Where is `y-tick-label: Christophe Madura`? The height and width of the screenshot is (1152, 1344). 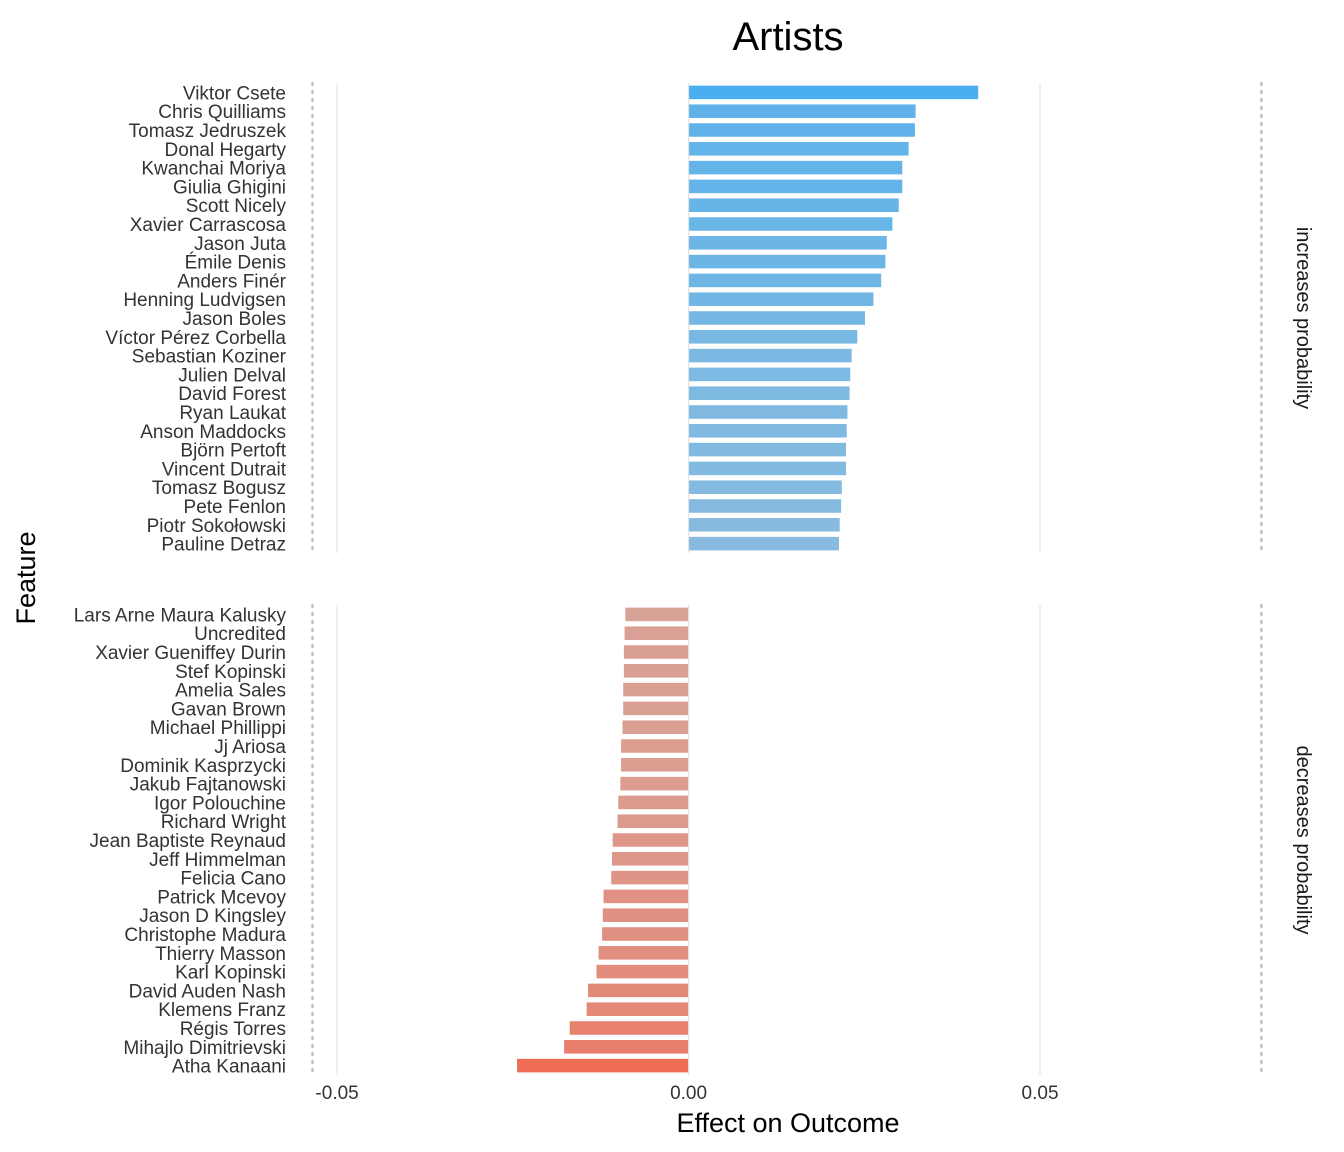 y-tick-label: Christophe Madura is located at coordinates (205, 935).